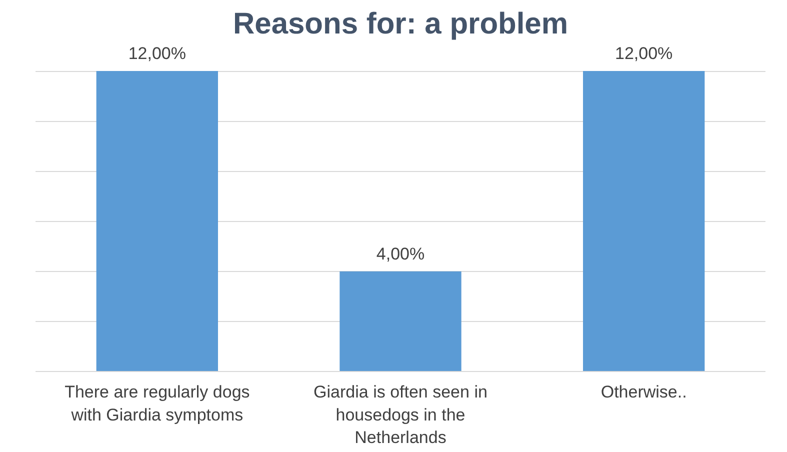 The width and height of the screenshot is (787, 452). Describe the element at coordinates (643, 392) in the screenshot. I see `x-tick-label: Otherwise..` at that location.